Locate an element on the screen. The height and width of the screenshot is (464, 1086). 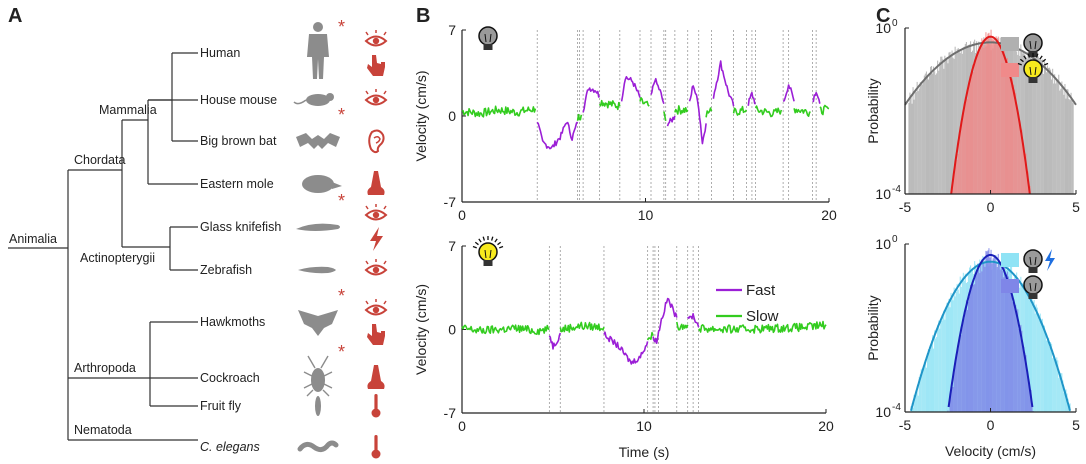
asterisk-mark: * is located at coordinates (341, 27).